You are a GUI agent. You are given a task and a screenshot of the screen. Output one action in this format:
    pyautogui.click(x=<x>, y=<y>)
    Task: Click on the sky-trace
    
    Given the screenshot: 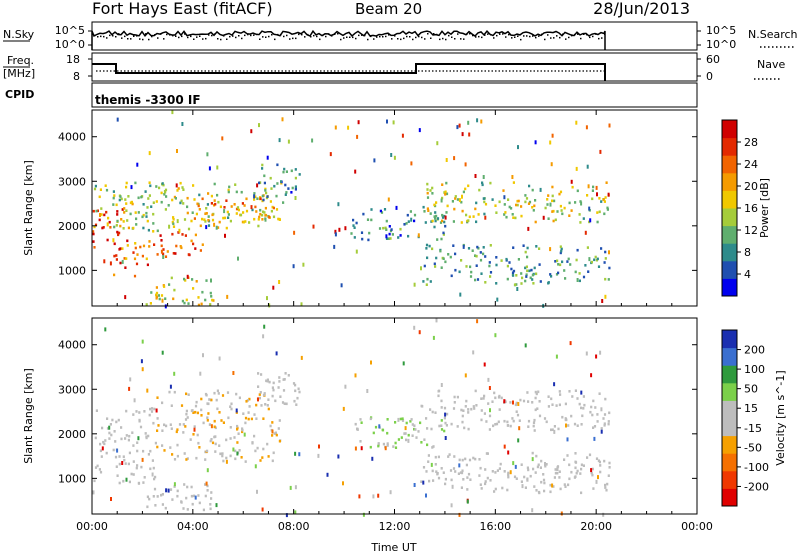 What is the action you would take?
    pyautogui.click(x=348, y=39)
    